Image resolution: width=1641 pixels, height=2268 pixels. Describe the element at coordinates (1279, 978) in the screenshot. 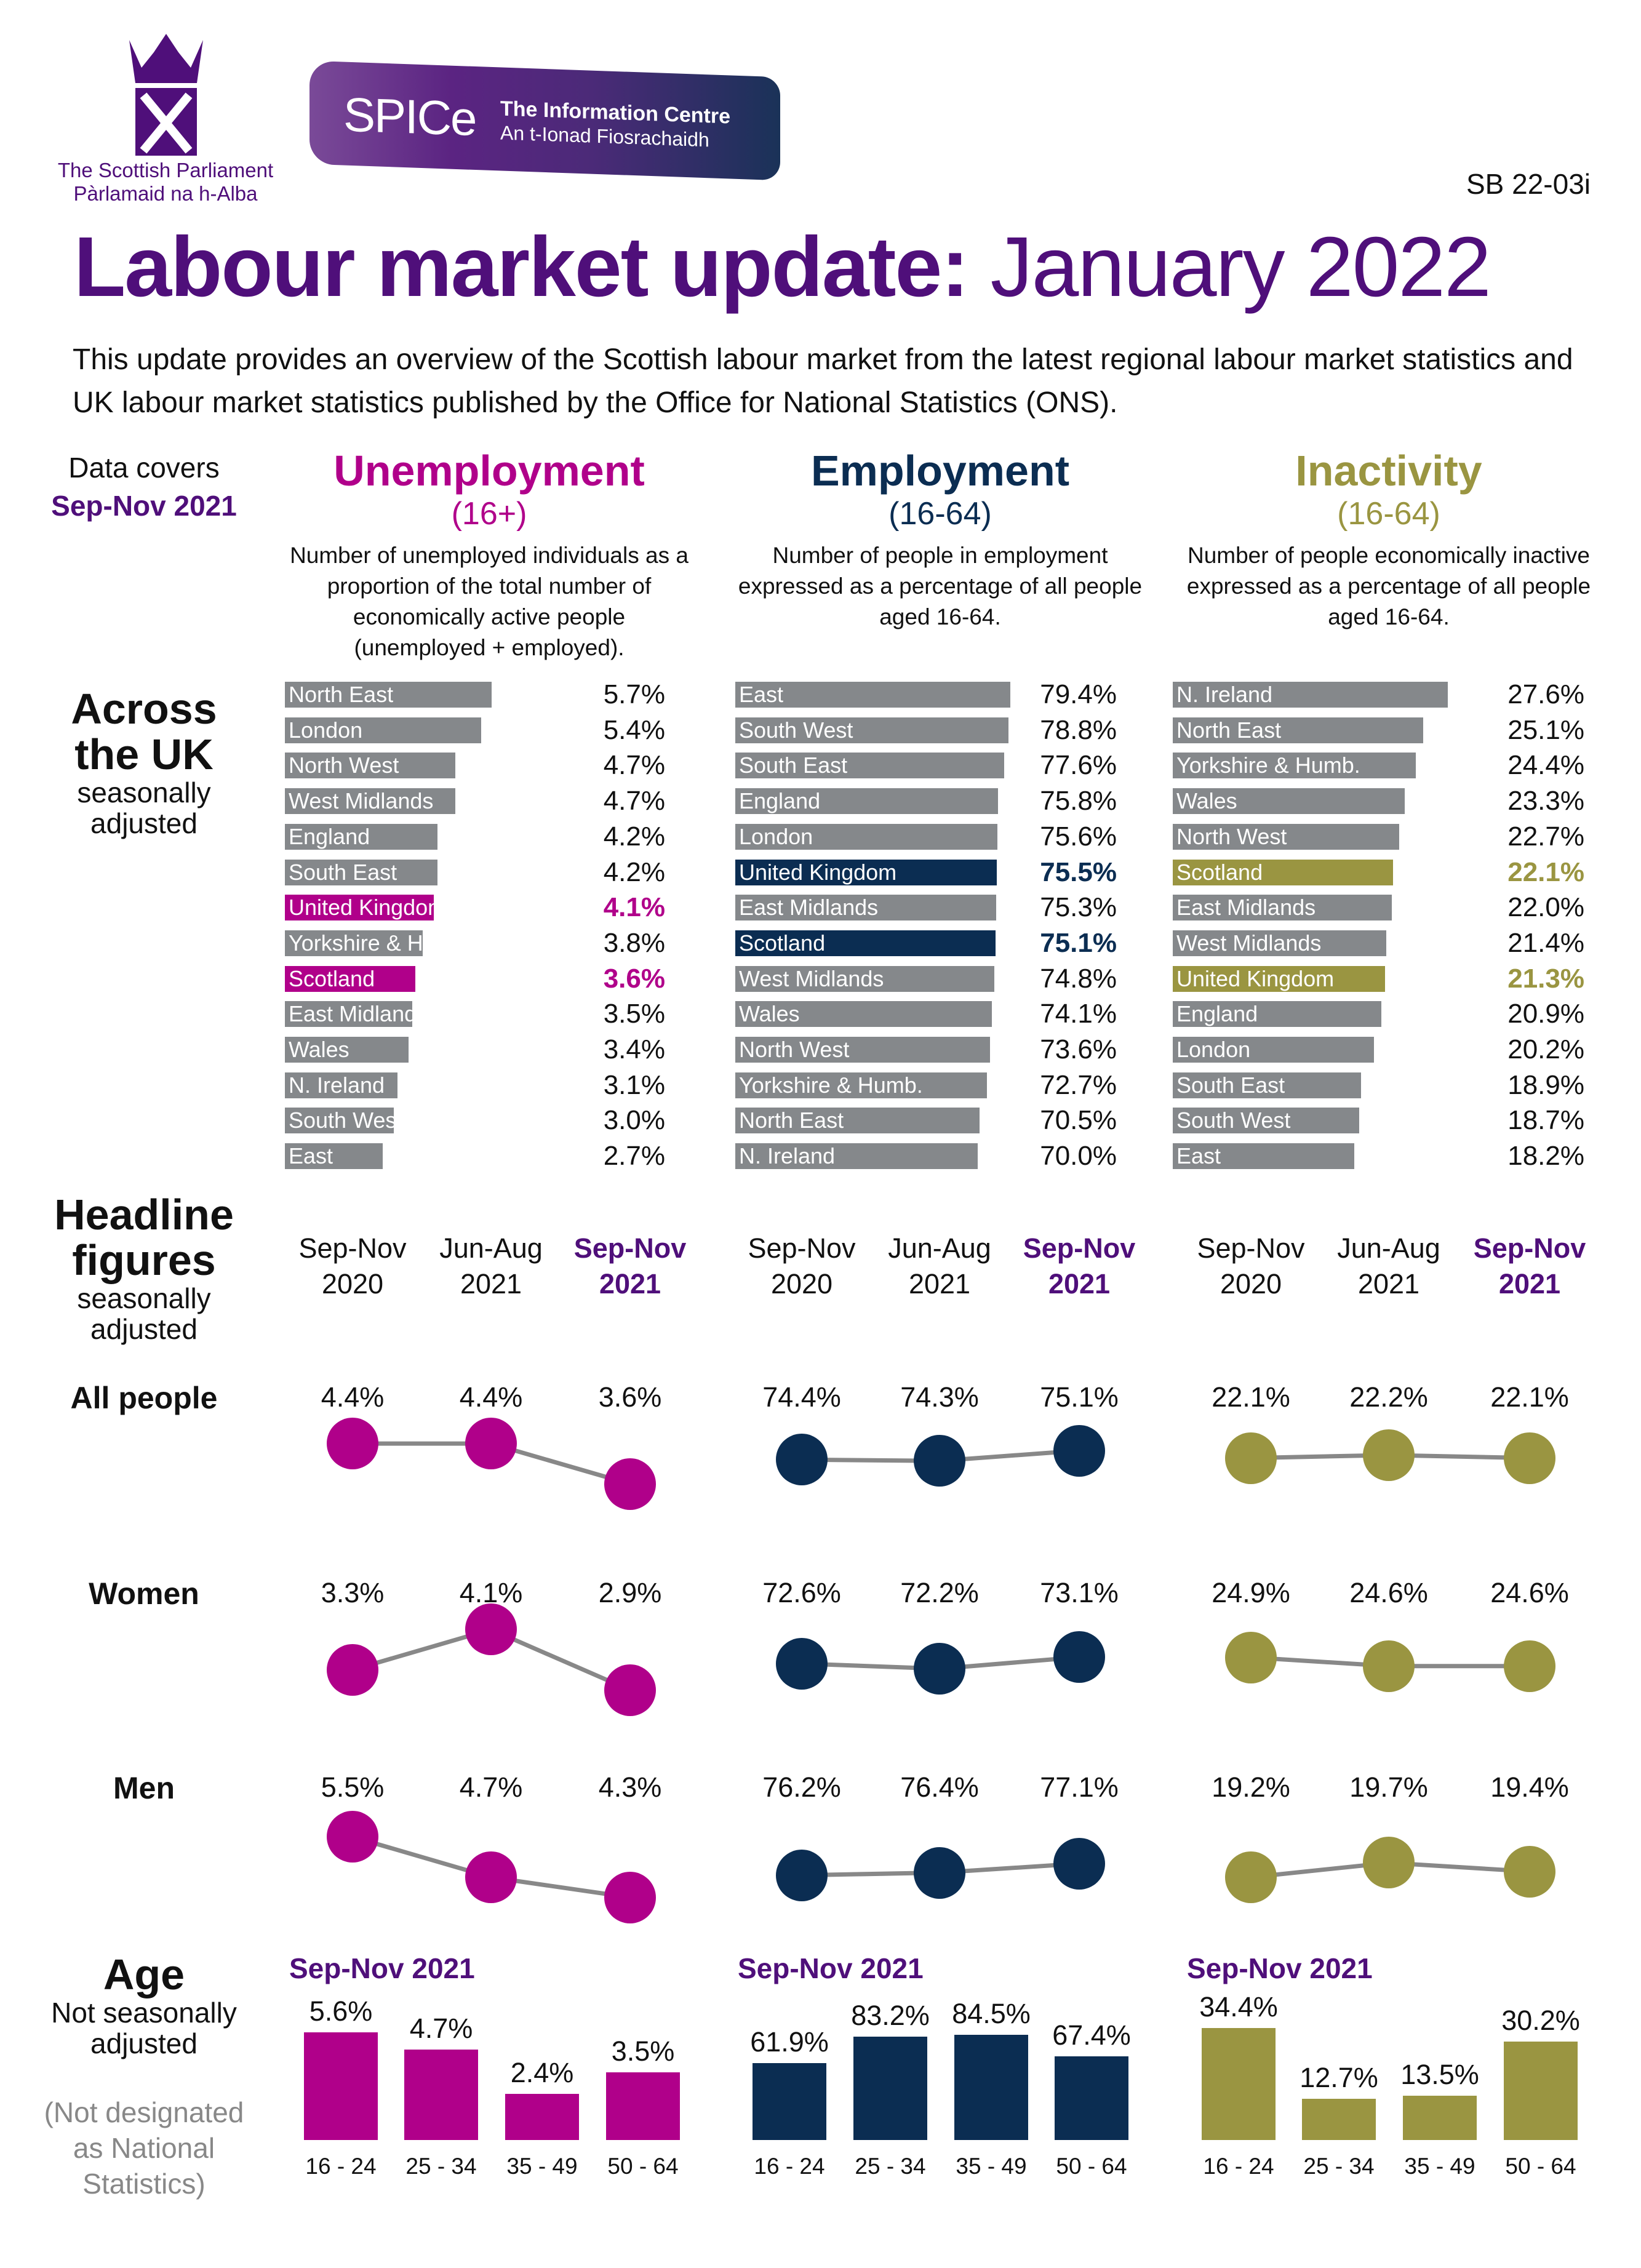

I see `inactivity-region-bar: United Kingdom` at that location.